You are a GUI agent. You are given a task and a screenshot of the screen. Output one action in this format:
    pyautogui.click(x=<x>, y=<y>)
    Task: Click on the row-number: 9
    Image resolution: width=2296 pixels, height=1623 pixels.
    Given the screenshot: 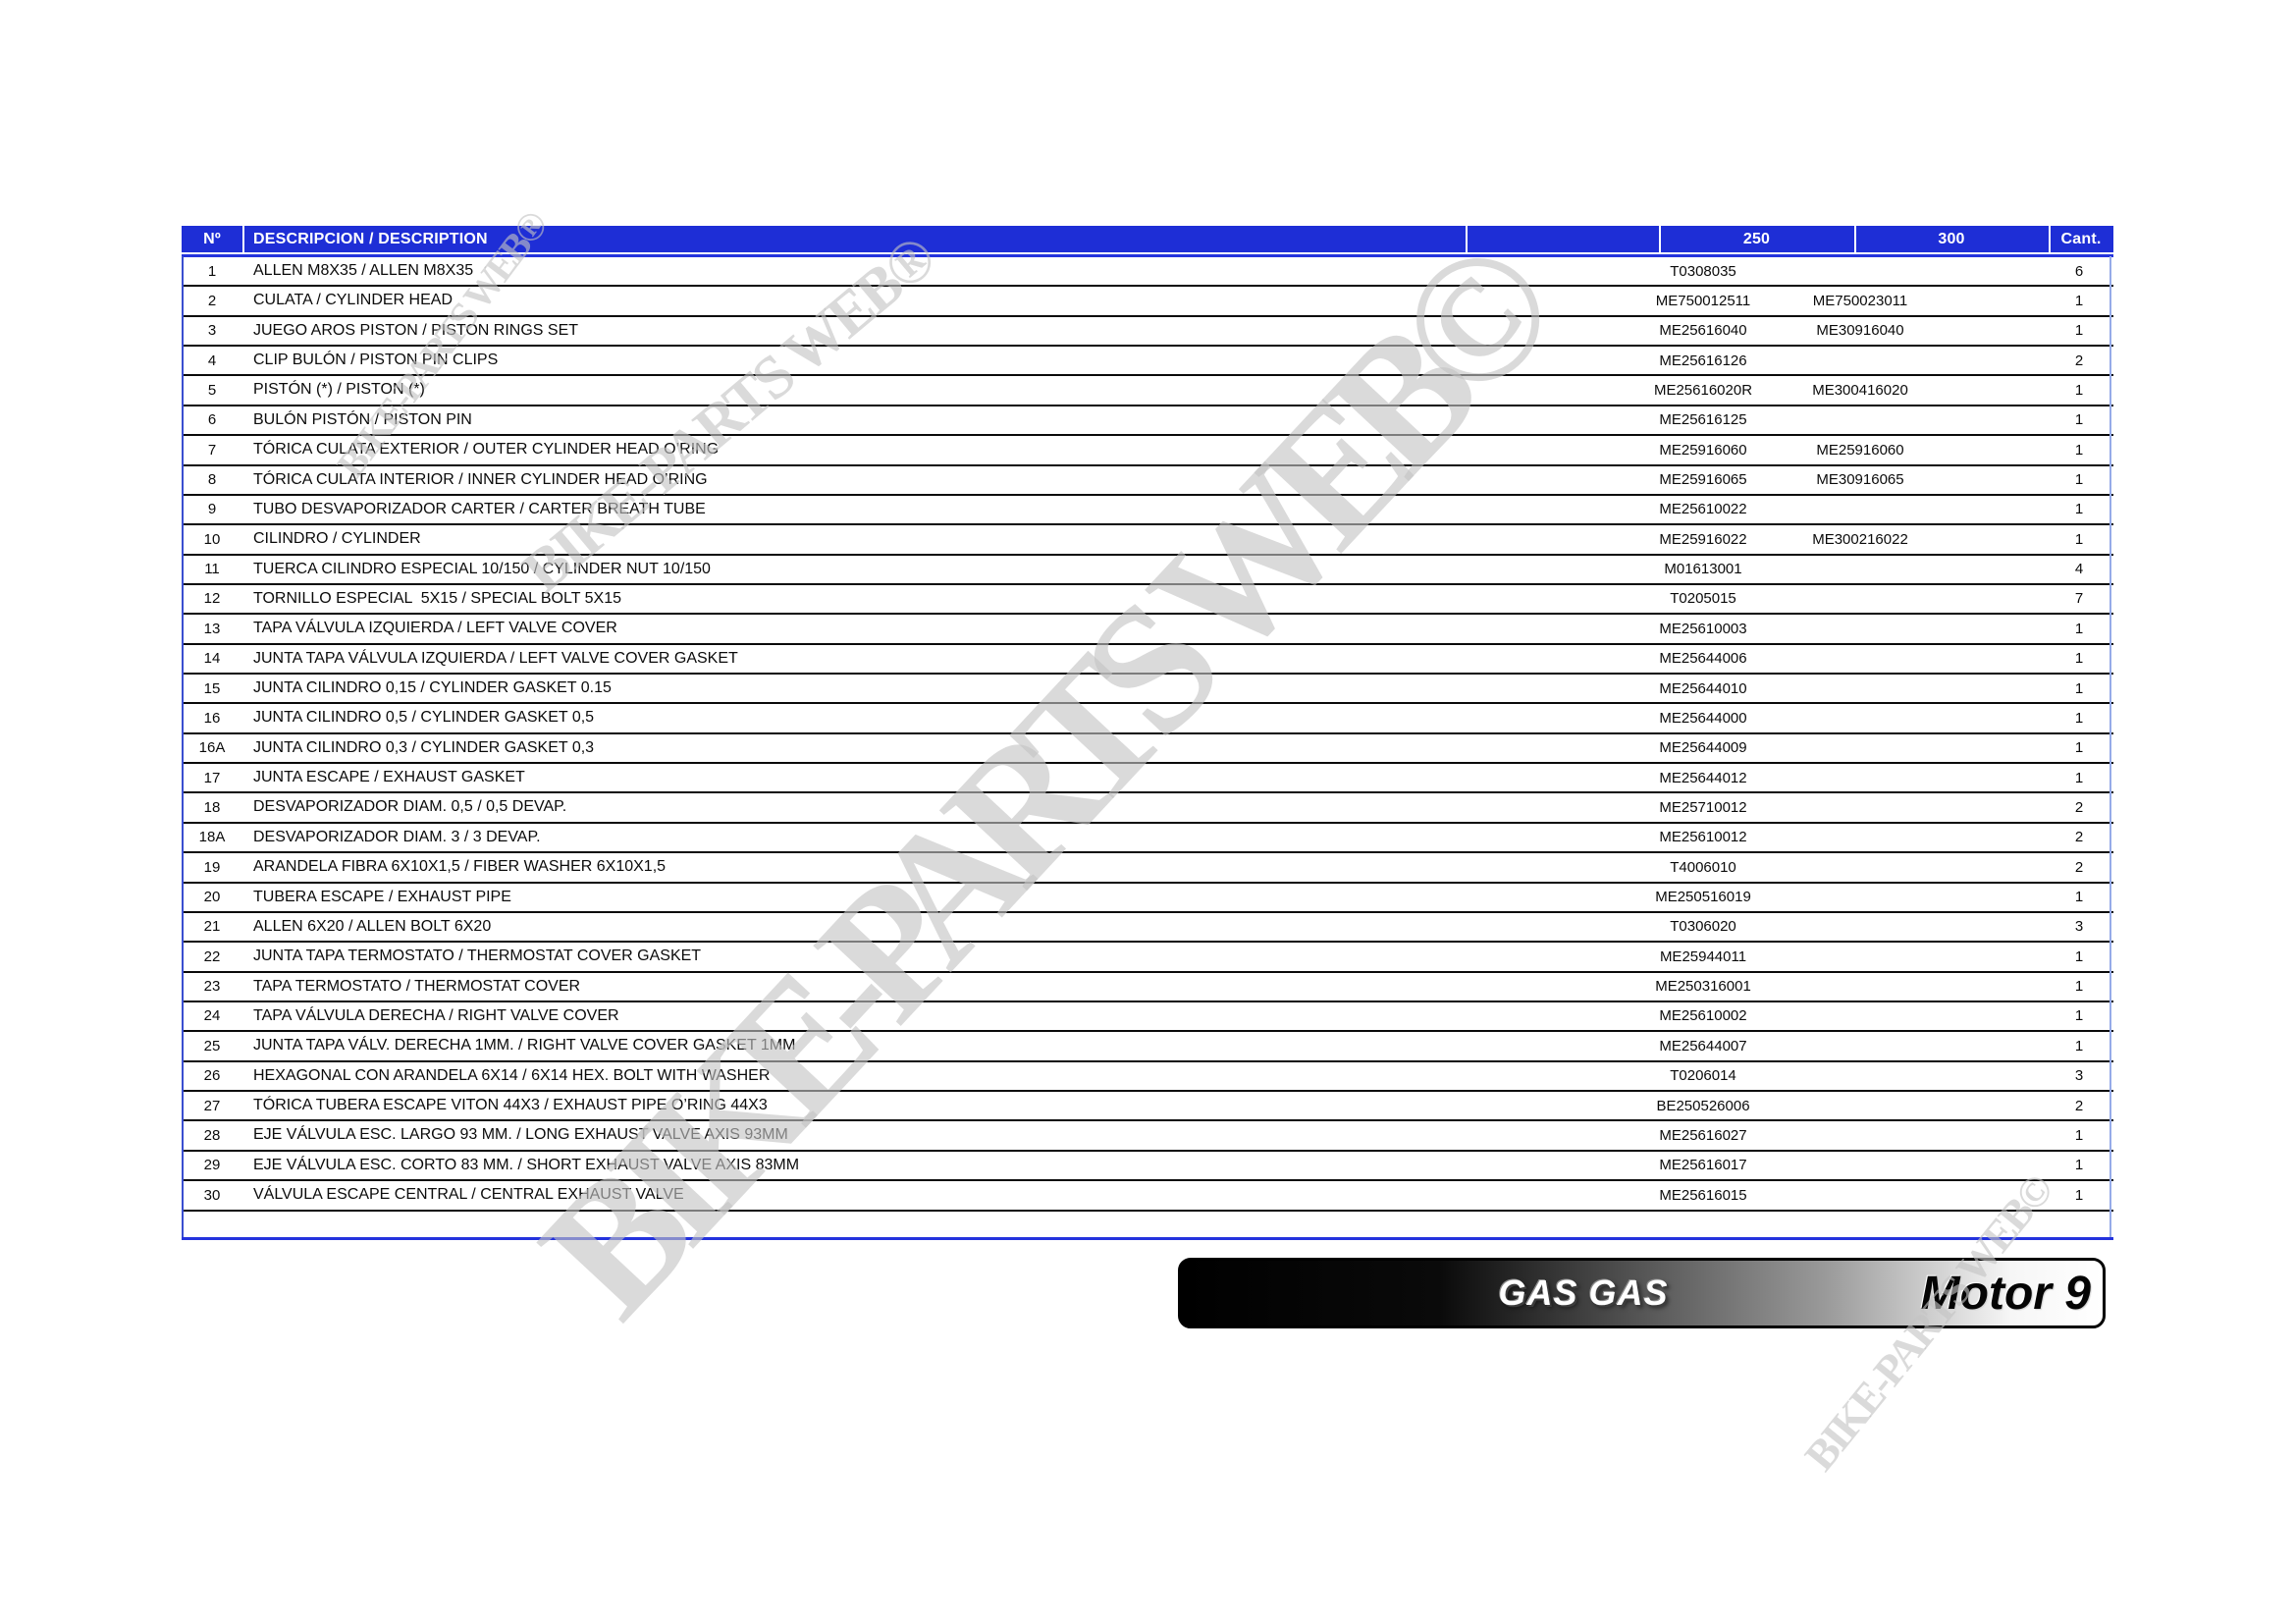 What is the action you would take?
    pyautogui.click(x=212, y=509)
    